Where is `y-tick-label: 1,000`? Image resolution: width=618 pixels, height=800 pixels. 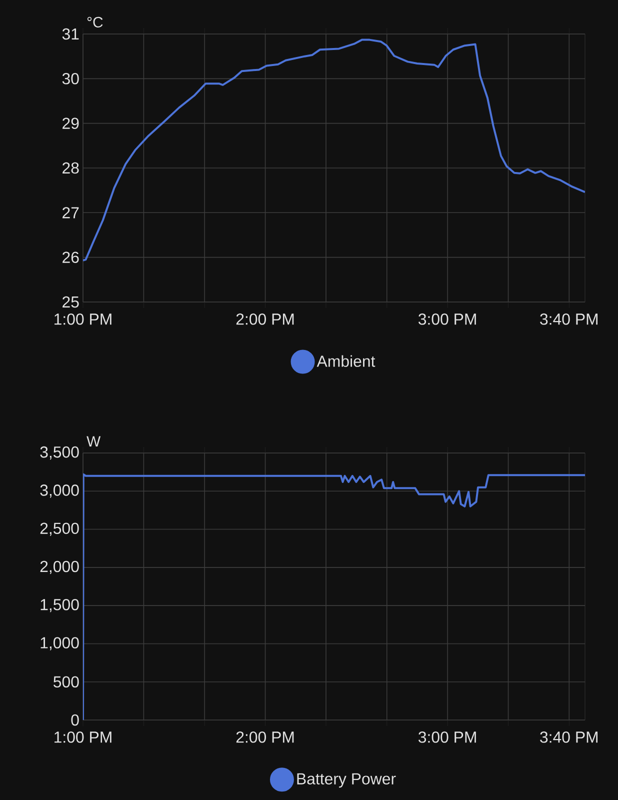 y-tick-label: 1,000 is located at coordinates (59, 643).